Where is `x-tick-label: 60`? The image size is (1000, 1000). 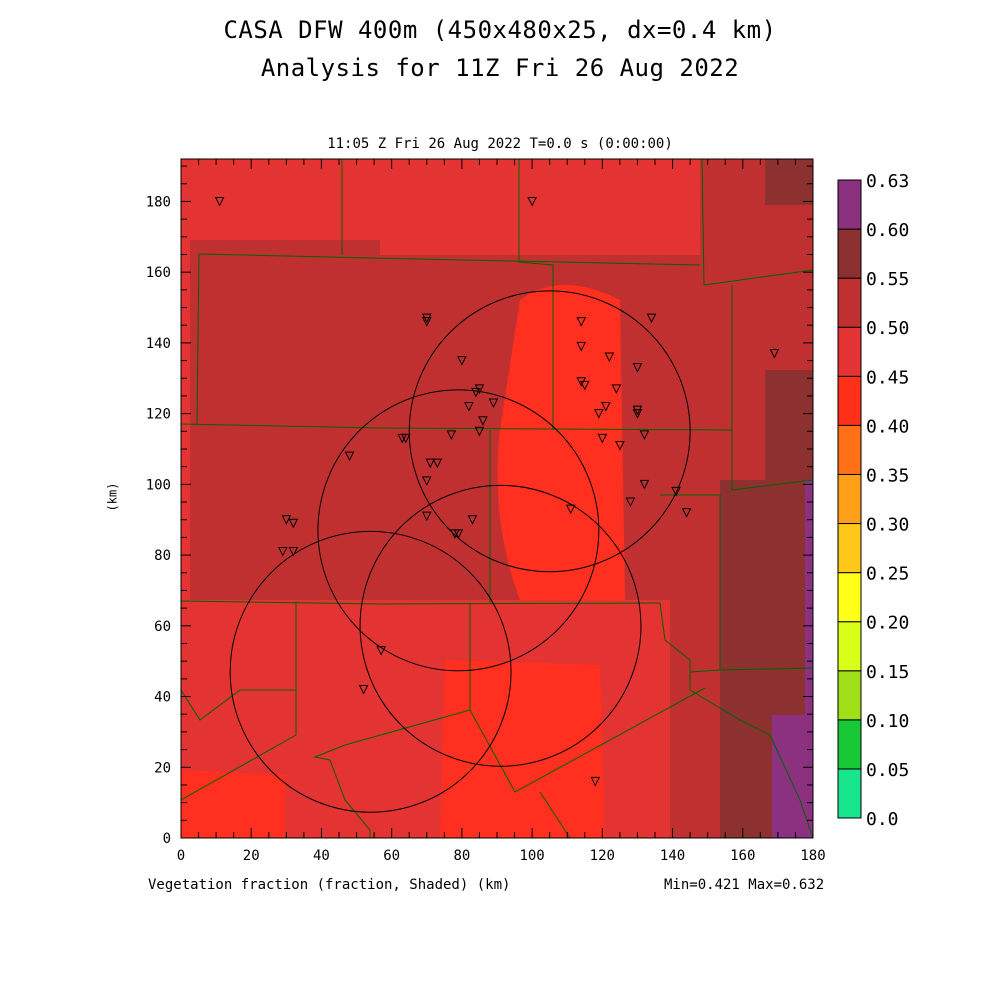
x-tick-label: 60 is located at coordinates (391, 856).